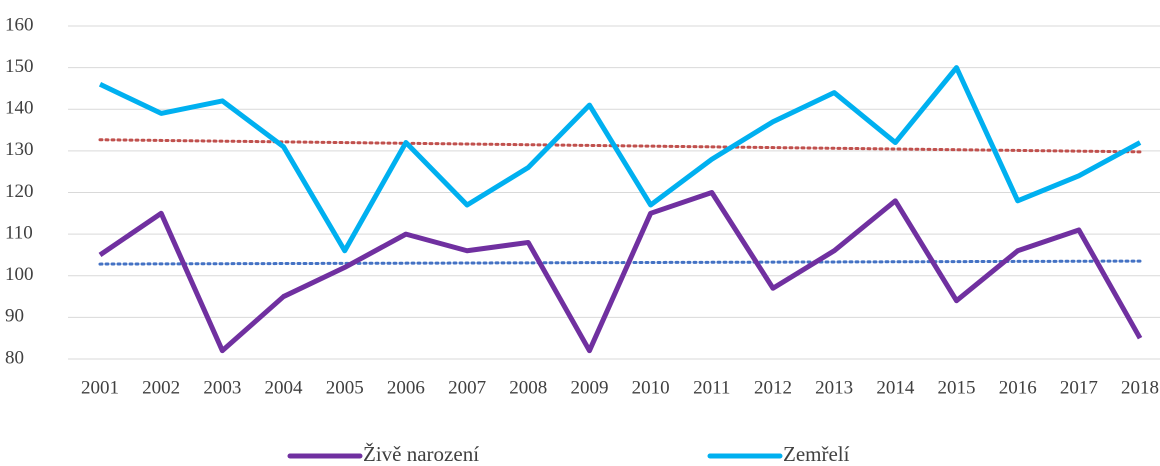  I want to click on y-tick-label: 140, so click(19, 108).